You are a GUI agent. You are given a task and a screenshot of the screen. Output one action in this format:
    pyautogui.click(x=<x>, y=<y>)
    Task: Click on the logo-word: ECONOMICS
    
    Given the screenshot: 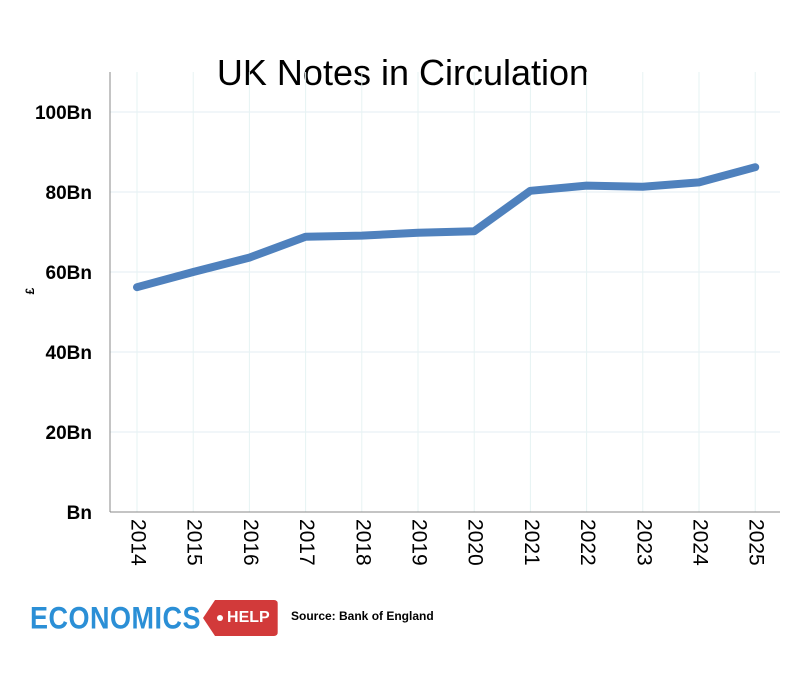 What is the action you would take?
    pyautogui.click(x=116, y=617)
    